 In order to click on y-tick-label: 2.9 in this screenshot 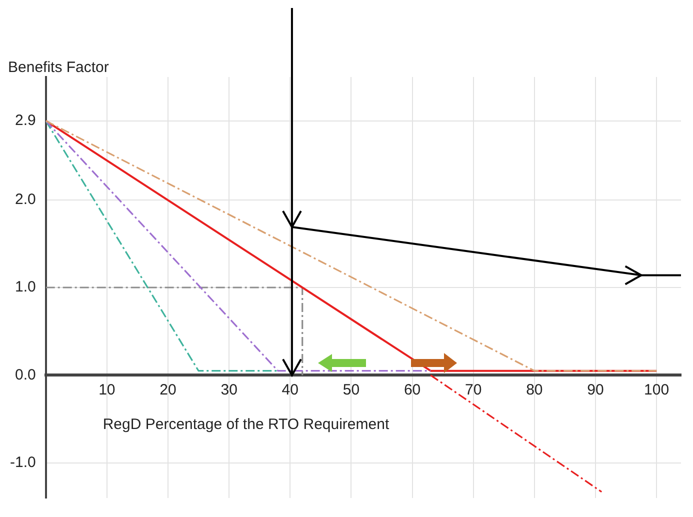, I will do `click(25, 120)`.